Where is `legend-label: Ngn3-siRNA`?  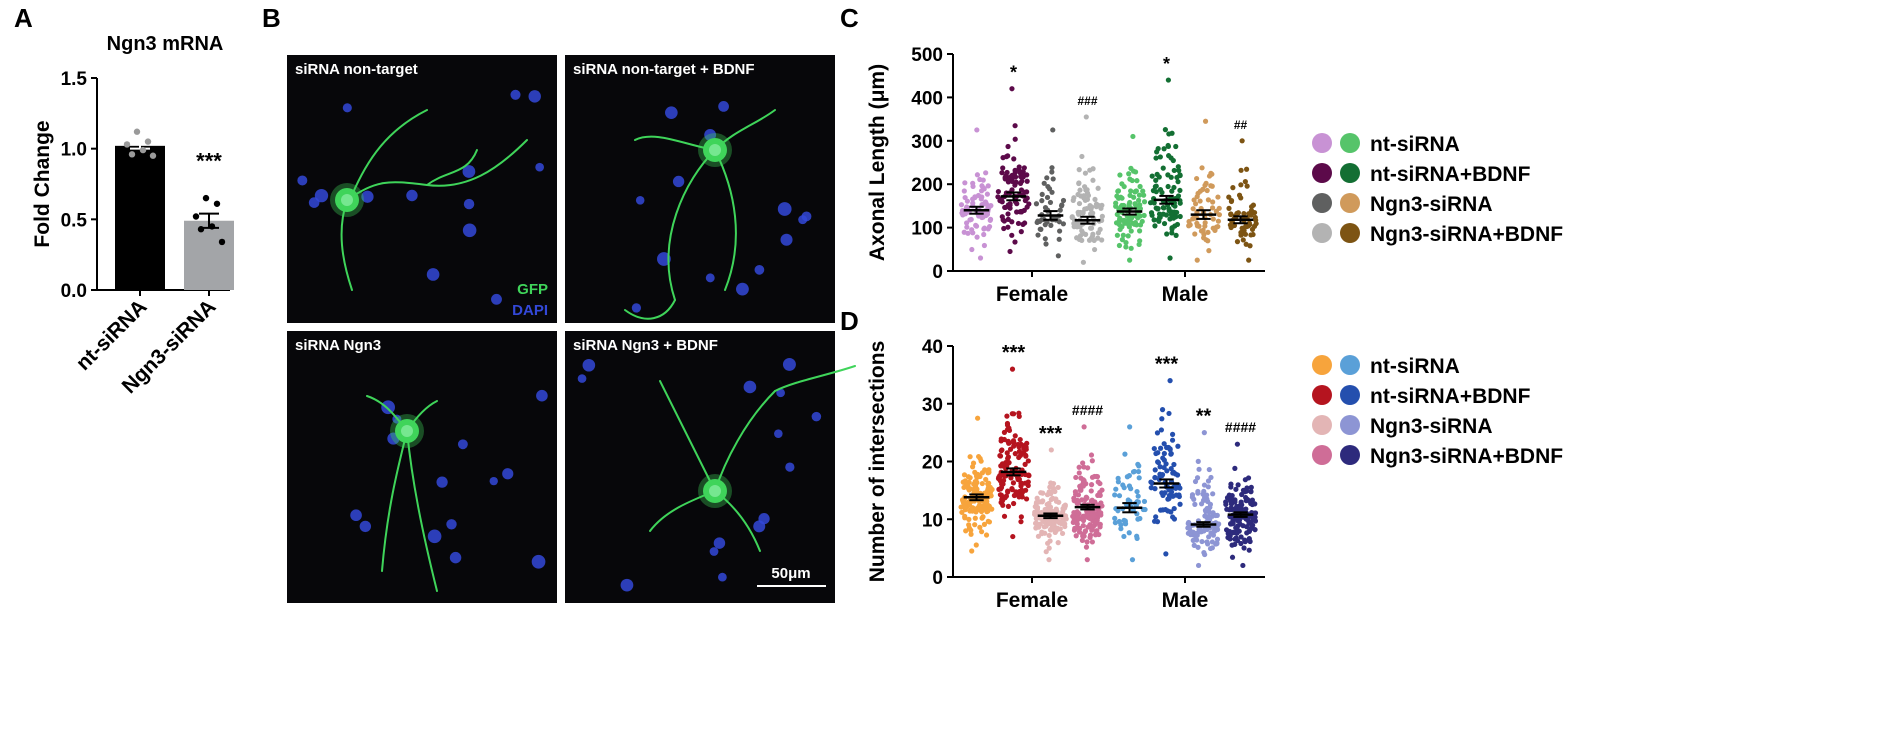
legend-label: Ngn3-siRNA is located at coordinates (1431, 204).